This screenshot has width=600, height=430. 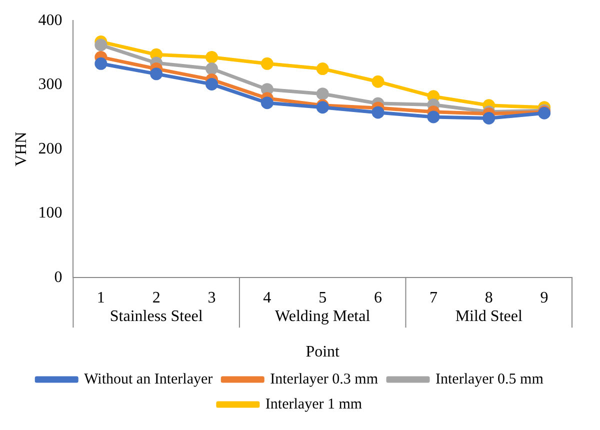 I want to click on text: Stainless Steel, so click(x=157, y=316).